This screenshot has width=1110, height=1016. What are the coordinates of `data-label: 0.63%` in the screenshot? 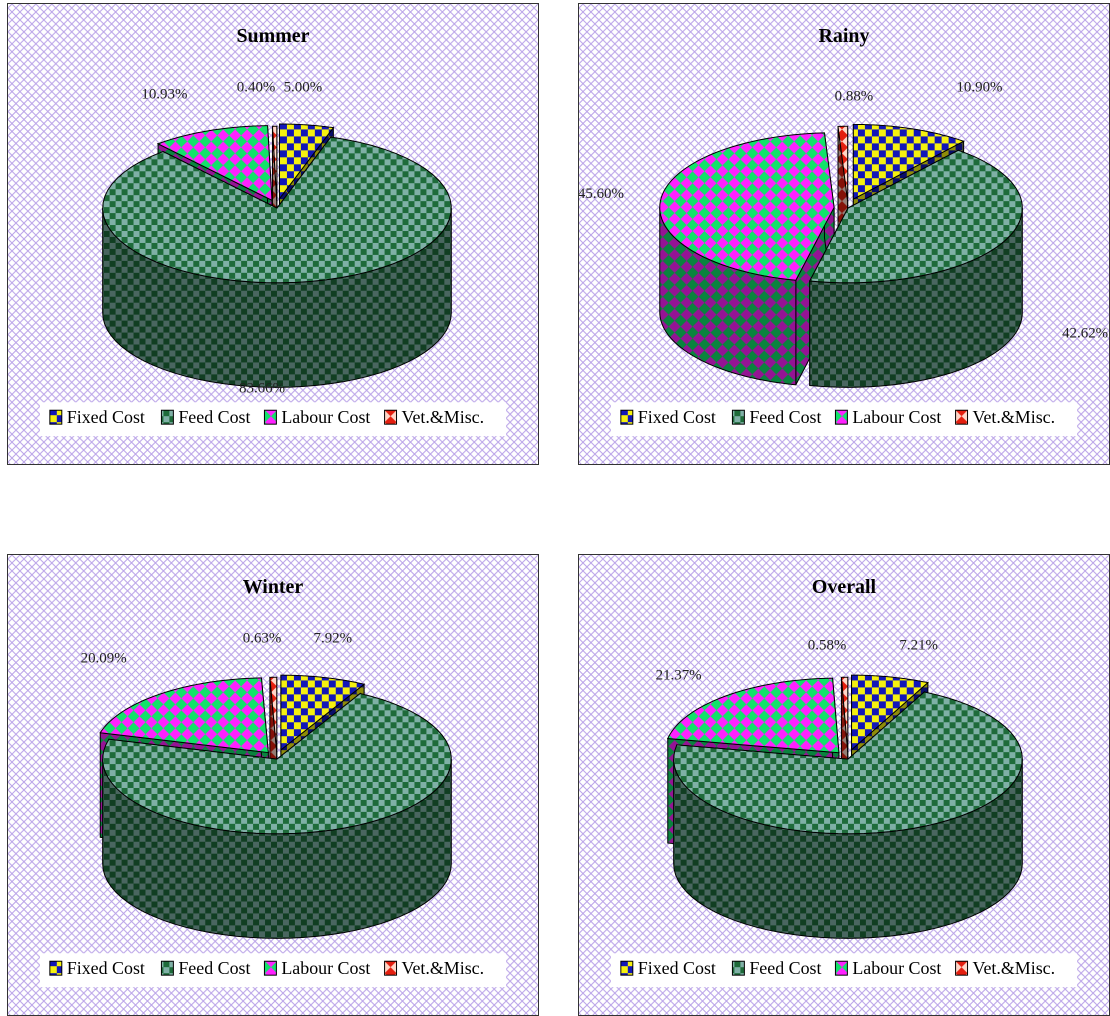 It's located at (262, 639).